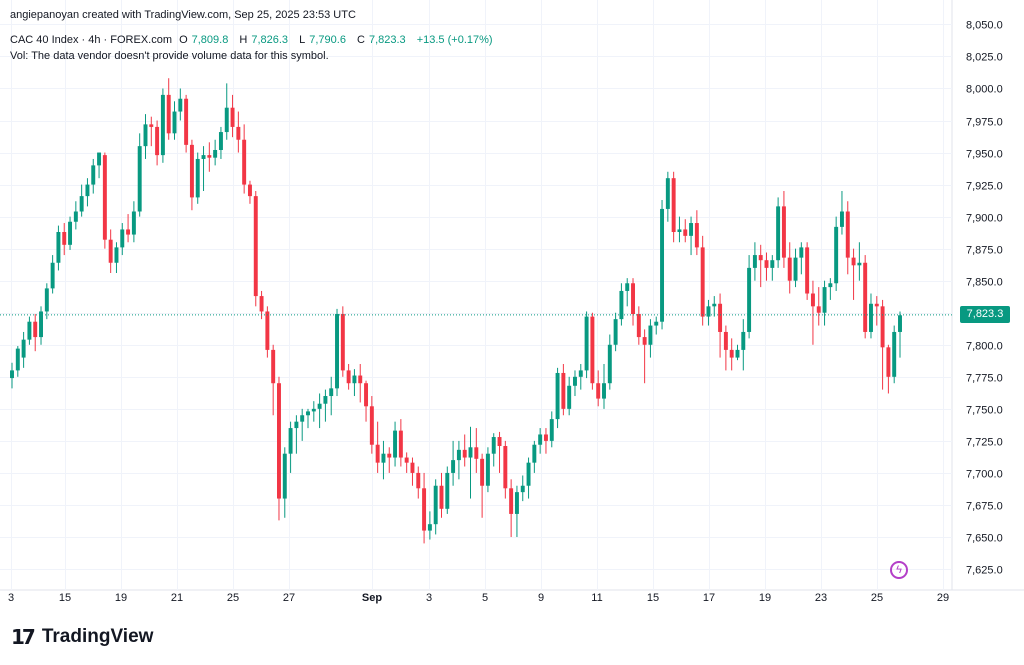 This screenshot has height=665, width=1024. I want to click on tradingview-logo: 17 TradingView, so click(82, 637).